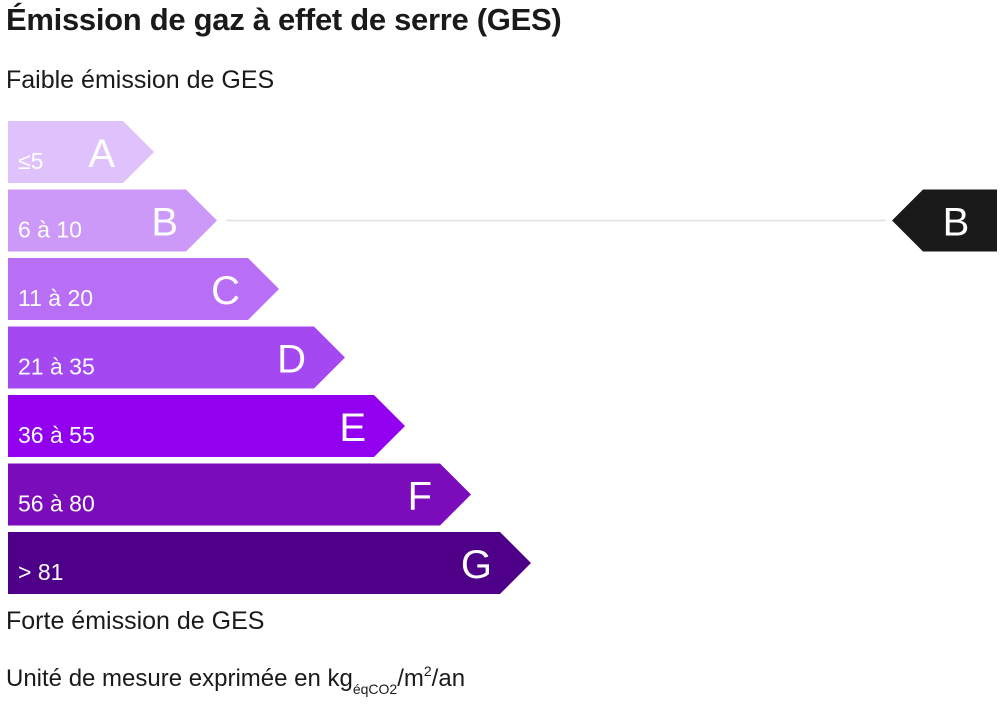 The height and width of the screenshot is (708, 1001). I want to click on unit-note-middle: /m, so click(410, 678).